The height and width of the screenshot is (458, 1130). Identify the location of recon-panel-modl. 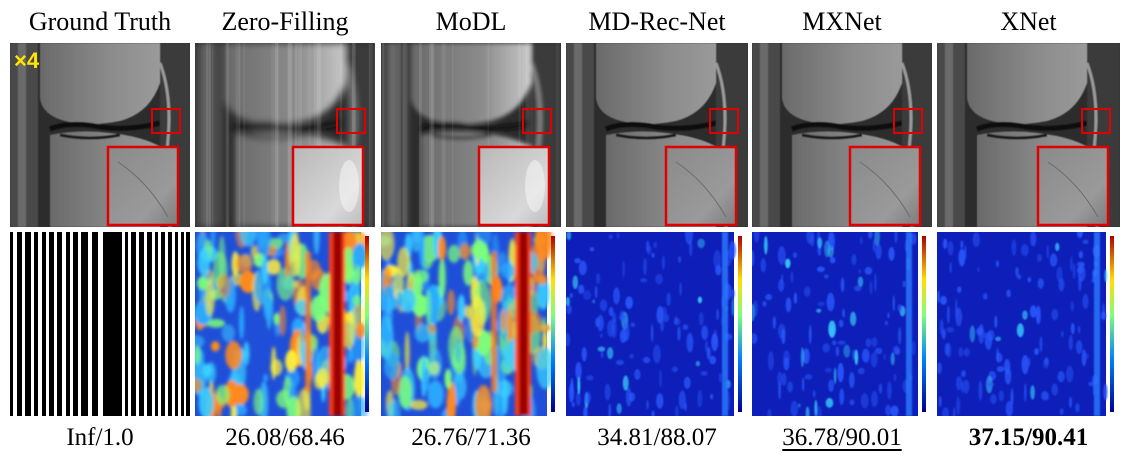
(471, 135).